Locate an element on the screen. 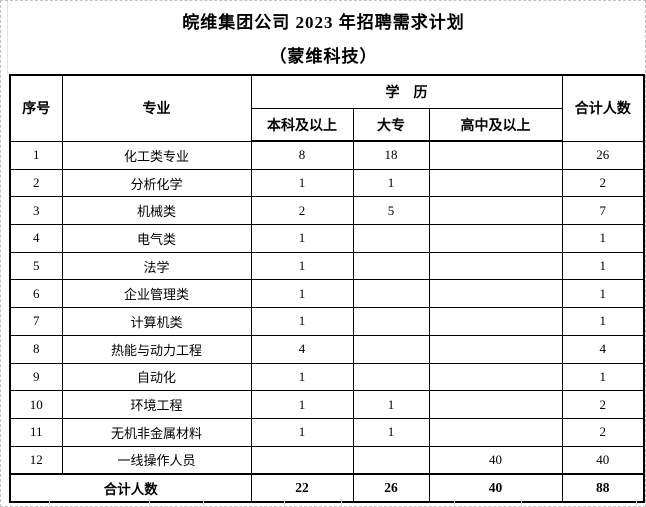 This screenshot has height=507, width=646. total-row: 合计人数 22 26 40 88 is located at coordinates (327, 488).